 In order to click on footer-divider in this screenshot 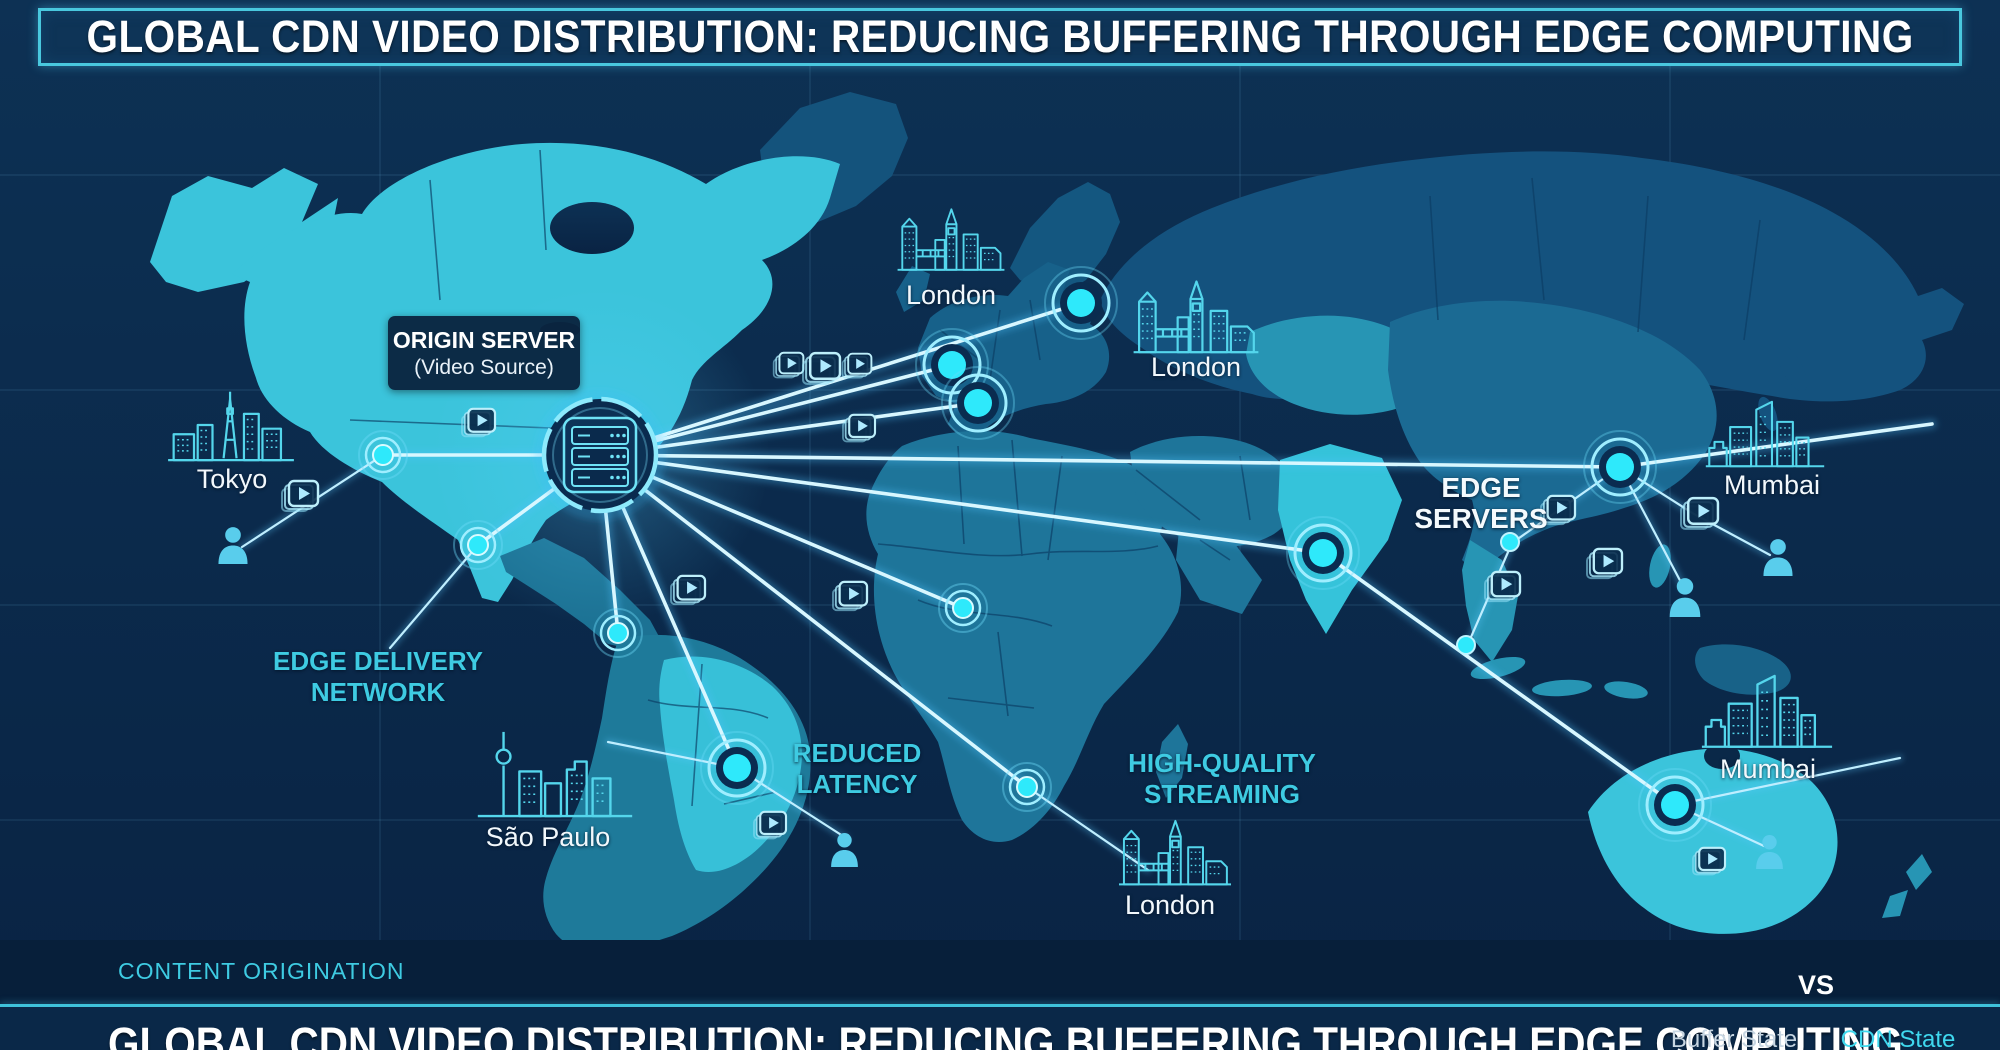, I will do `click(1000, 1005)`.